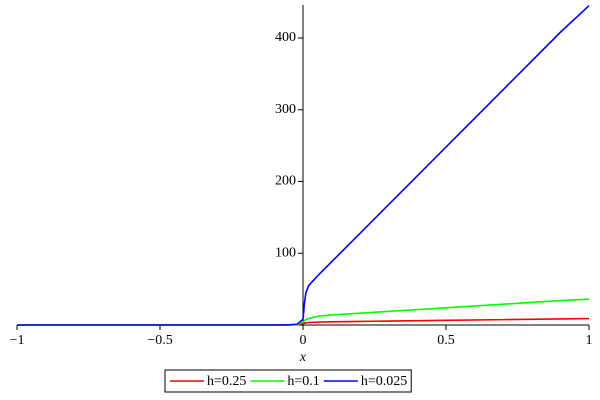 This screenshot has height=400, width=600. I want to click on y-tick-label: 200, so click(285, 181).